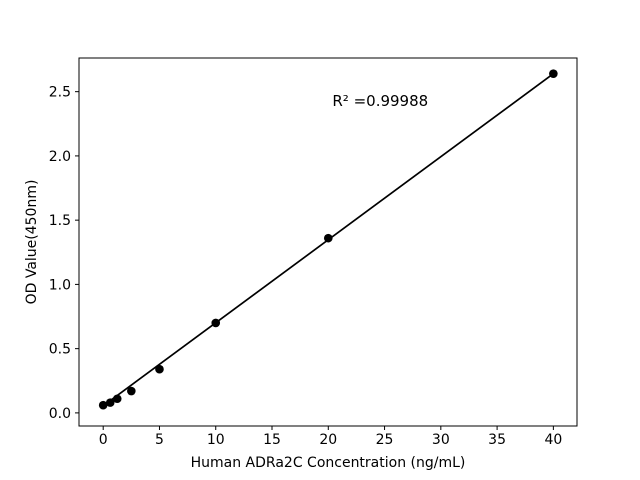 Image resolution: width=640 pixels, height=480 pixels. Describe the element at coordinates (60, 285) in the screenshot. I see `y-tick-label: 1.0` at that location.